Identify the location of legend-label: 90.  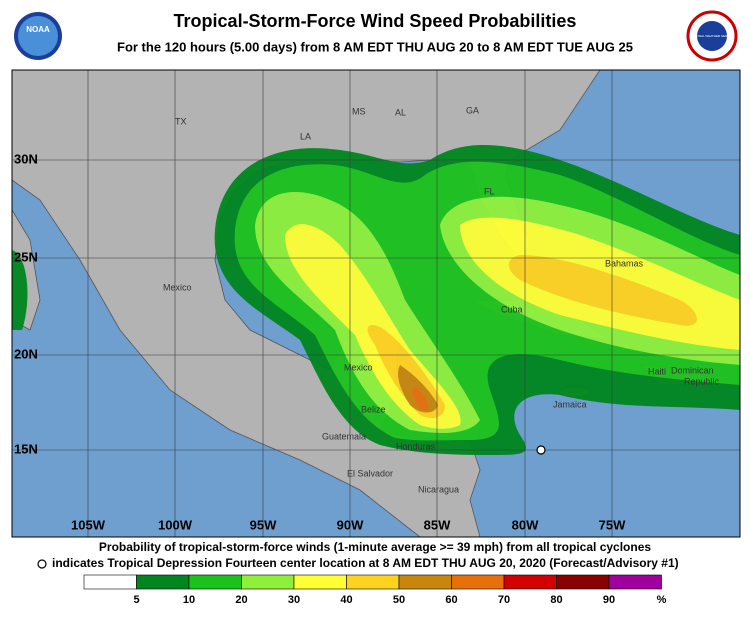
(609, 600).